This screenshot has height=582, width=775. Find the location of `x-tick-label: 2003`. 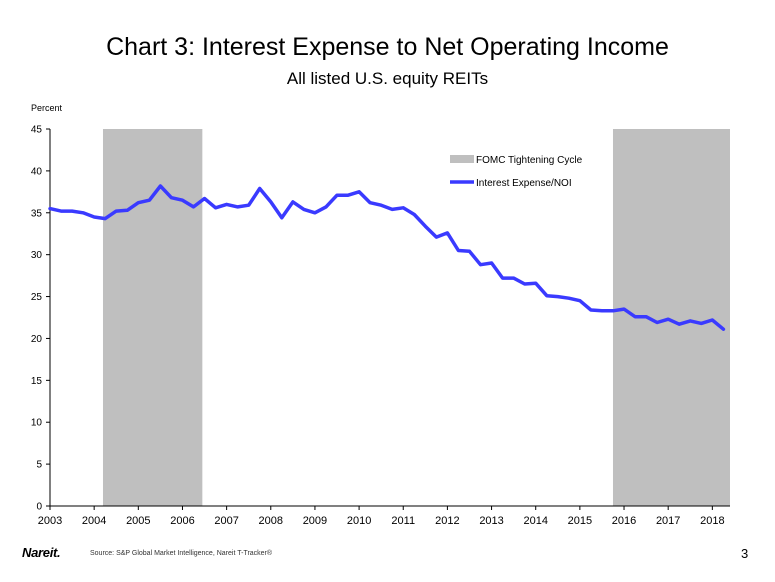

x-tick-label: 2003 is located at coordinates (50, 521).